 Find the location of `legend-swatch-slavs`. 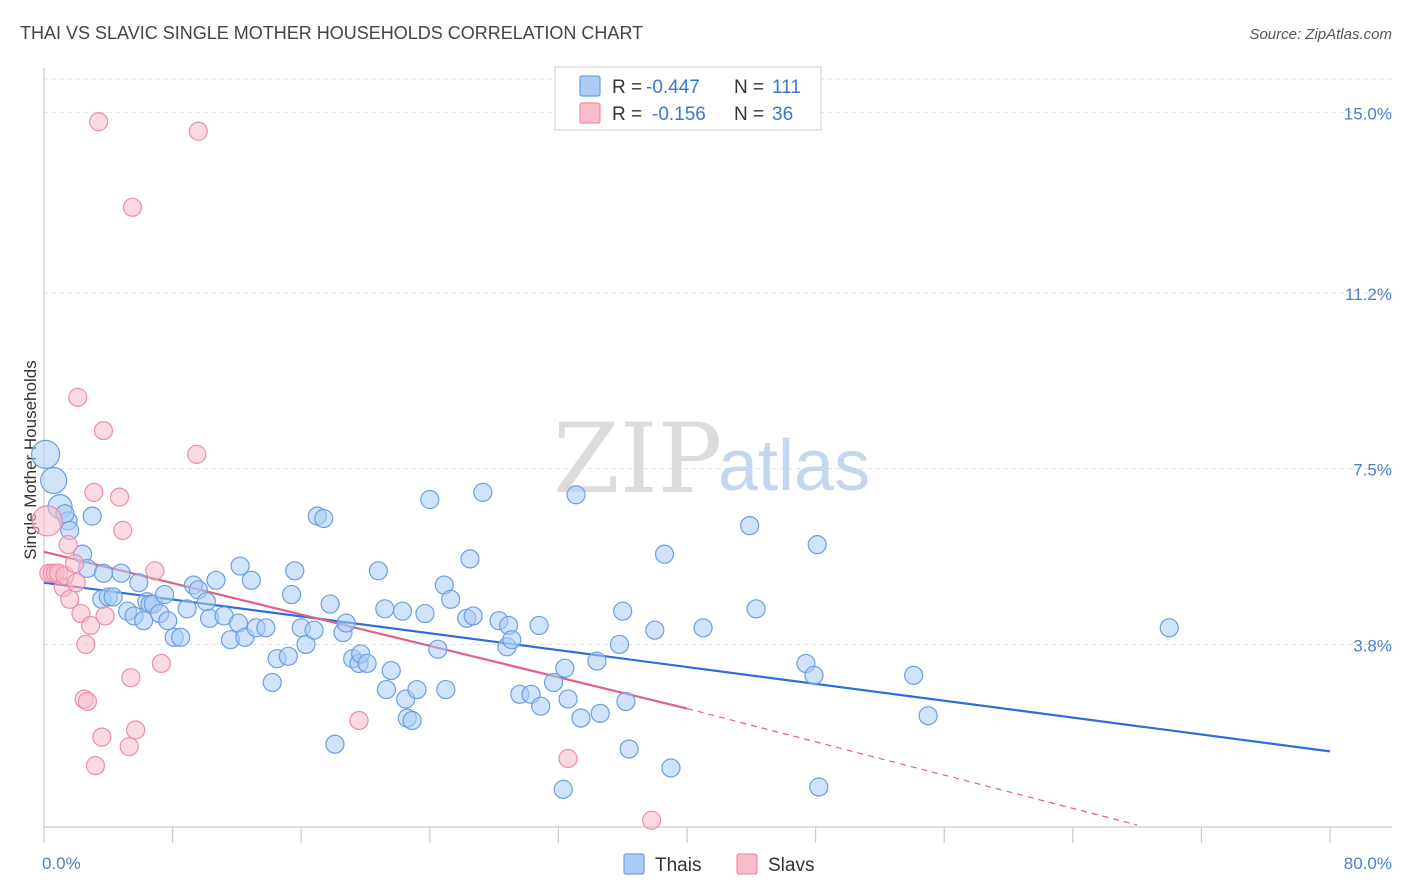

legend-swatch-slavs is located at coordinates (590, 113).